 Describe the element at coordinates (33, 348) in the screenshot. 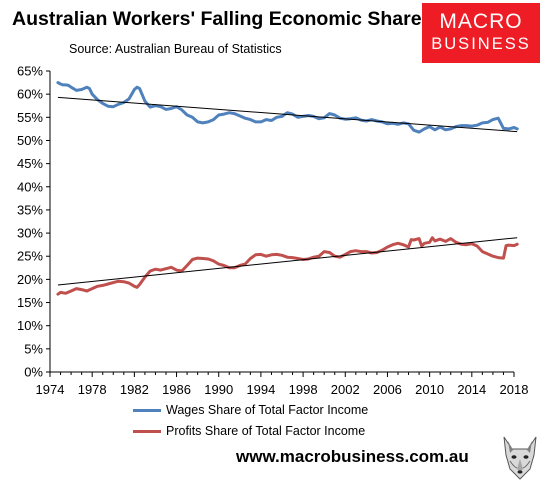

I see `y-tick-label: 5%` at that location.